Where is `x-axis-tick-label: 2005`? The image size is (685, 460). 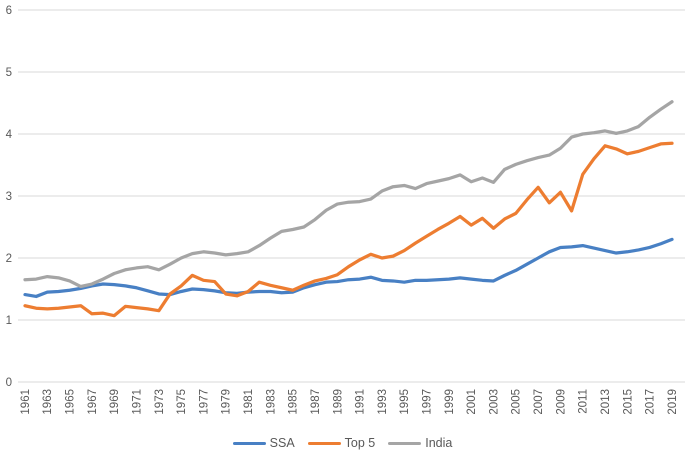 x-axis-tick-label: 2005 is located at coordinates (517, 402).